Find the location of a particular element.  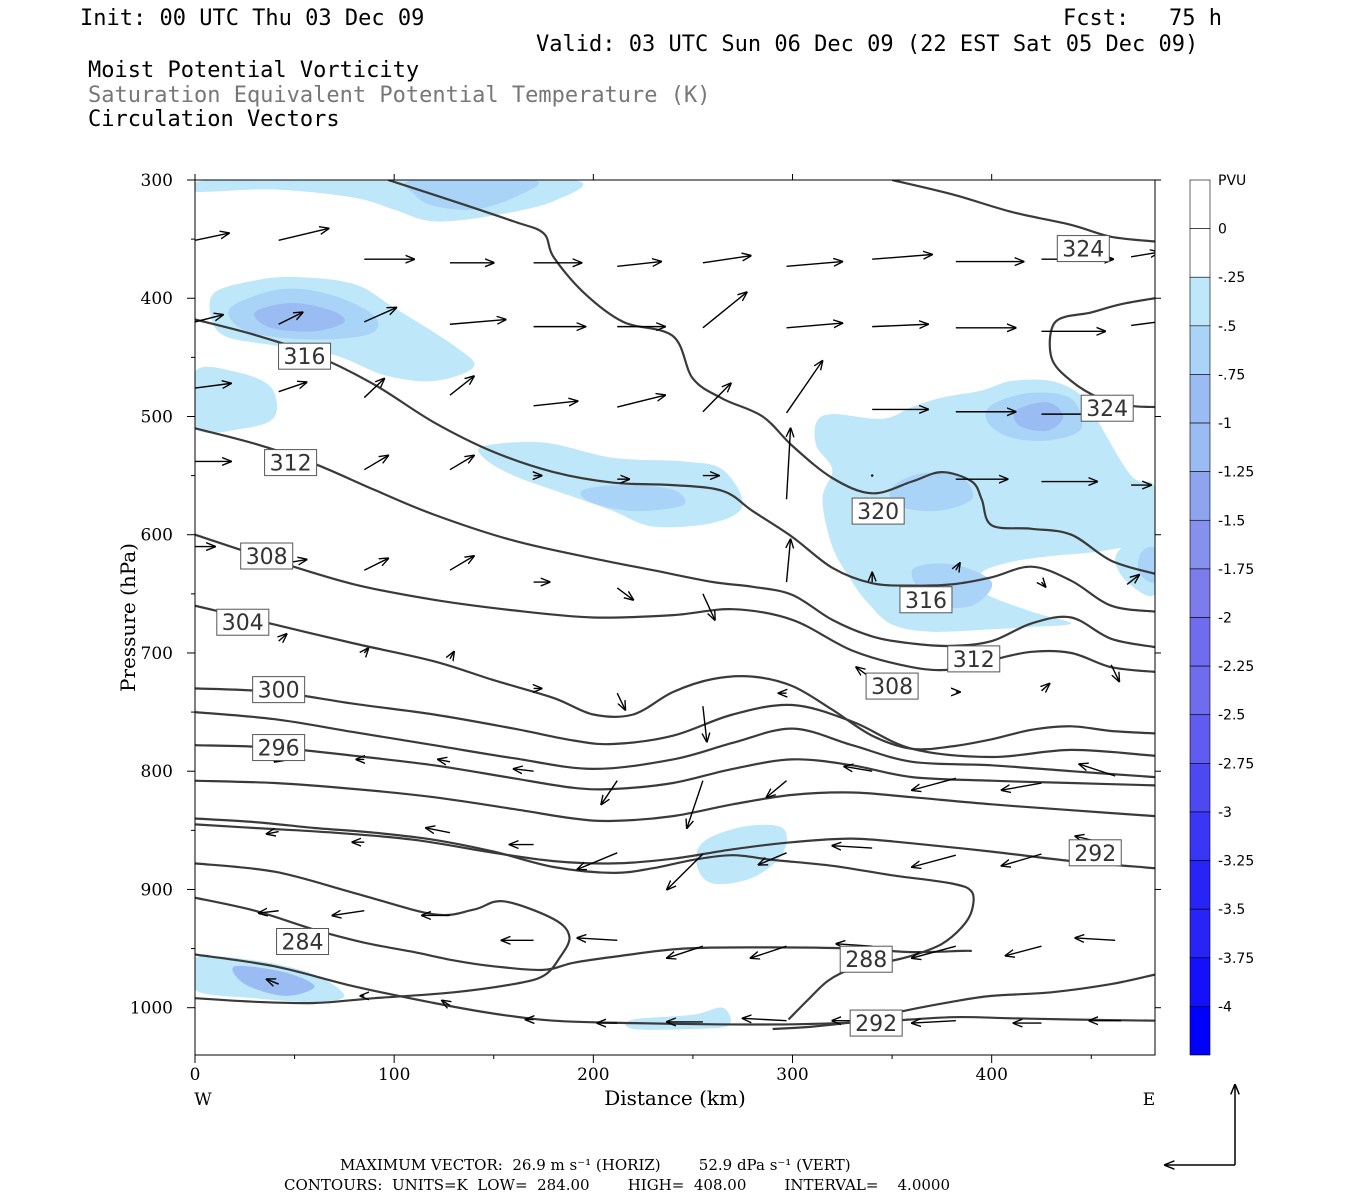

contour-label: 304 is located at coordinates (243, 623).